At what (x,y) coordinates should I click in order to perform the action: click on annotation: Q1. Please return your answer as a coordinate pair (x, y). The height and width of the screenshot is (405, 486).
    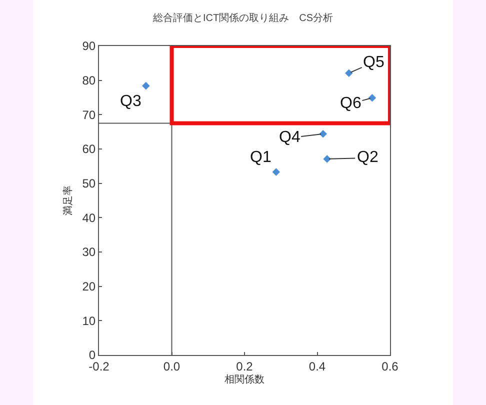
    Looking at the image, I should click on (261, 157).